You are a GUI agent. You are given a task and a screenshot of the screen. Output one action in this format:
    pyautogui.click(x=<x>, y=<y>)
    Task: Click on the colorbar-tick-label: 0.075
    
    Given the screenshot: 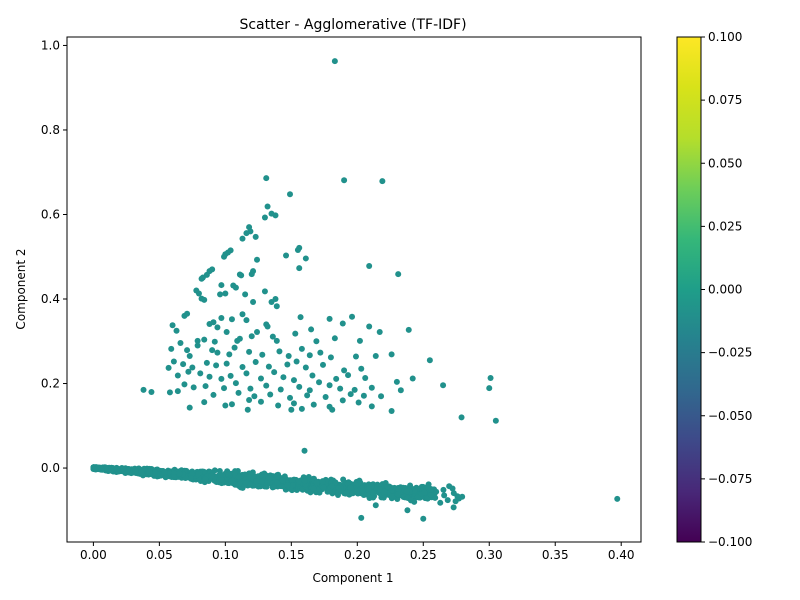 What is the action you would take?
    pyautogui.click(x=725, y=100)
    